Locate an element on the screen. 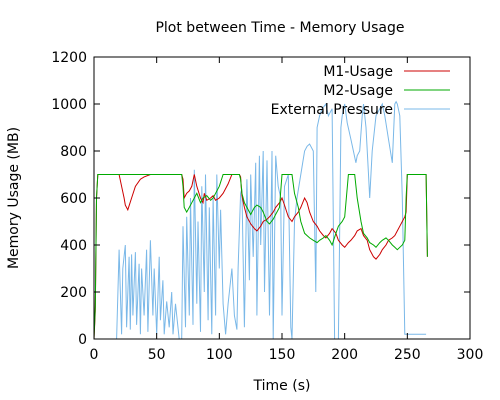 Image resolution: width=500 pixels, height=400 pixels. y-tick-label: 800 is located at coordinates (73, 152).